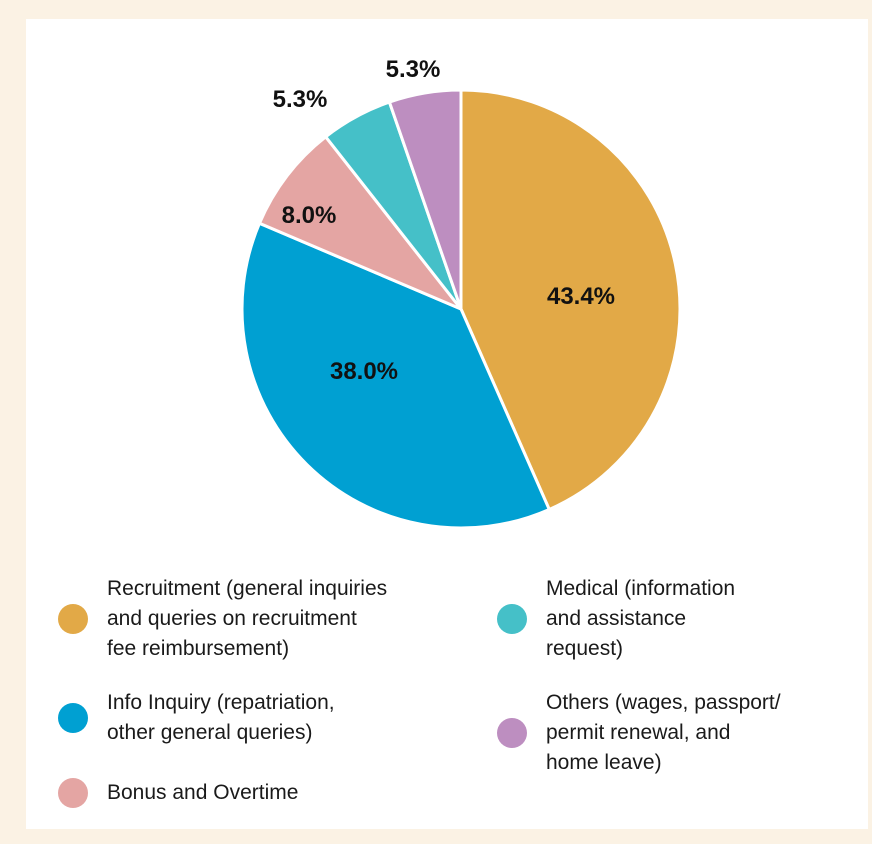  What do you see at coordinates (581, 296) in the screenshot?
I see `slice-label-recruitment: 43.4%` at bounding box center [581, 296].